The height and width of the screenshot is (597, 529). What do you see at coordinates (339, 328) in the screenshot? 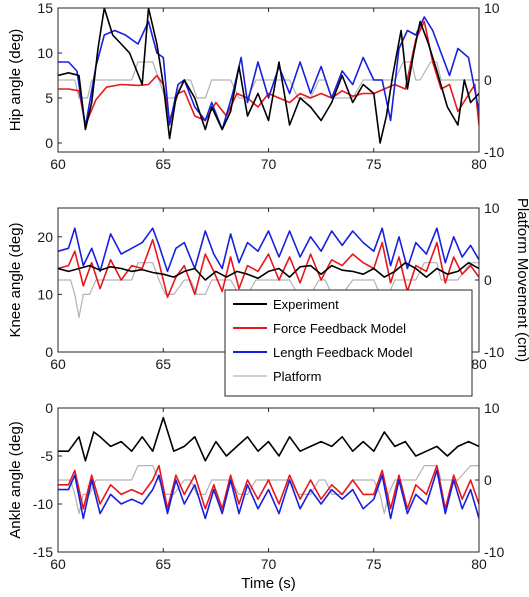
I see `legend-entry: Force Feedback Model` at bounding box center [339, 328].